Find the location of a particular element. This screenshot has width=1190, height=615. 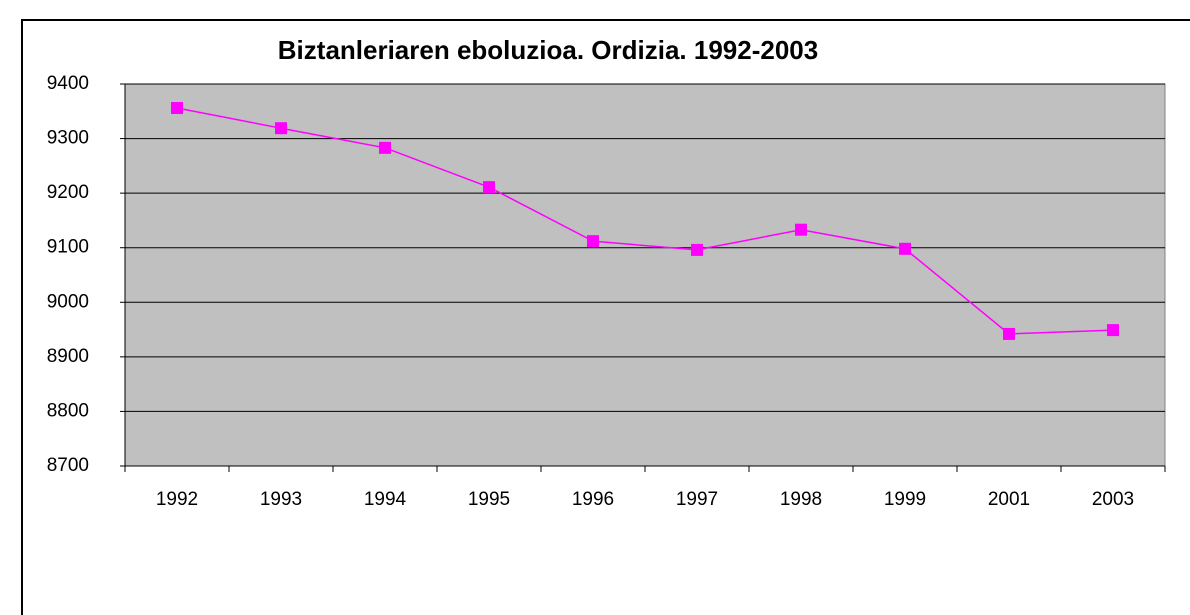

y-tick-label: 9200 is located at coordinates (68, 192).